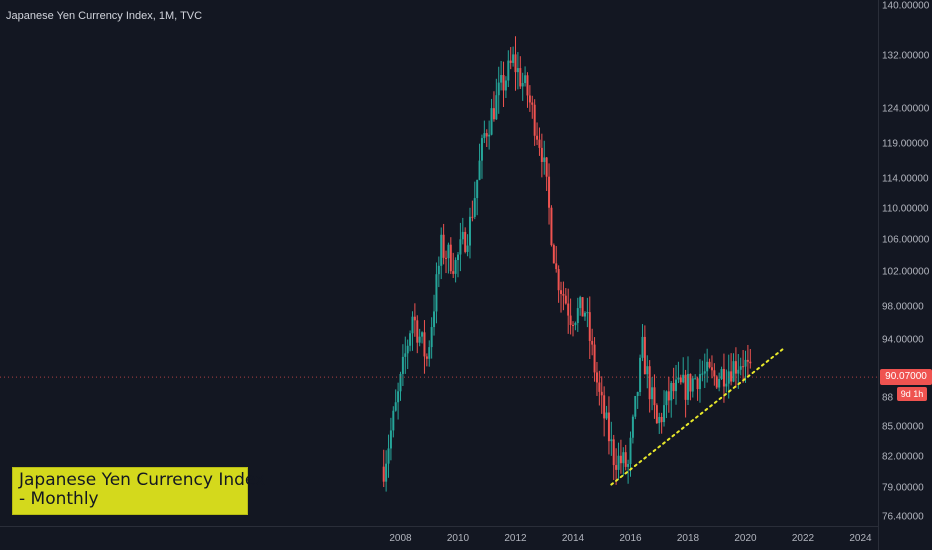  I want to click on annotation-note: Japanese Yen Currency Index - Monthly, so click(139, 491).